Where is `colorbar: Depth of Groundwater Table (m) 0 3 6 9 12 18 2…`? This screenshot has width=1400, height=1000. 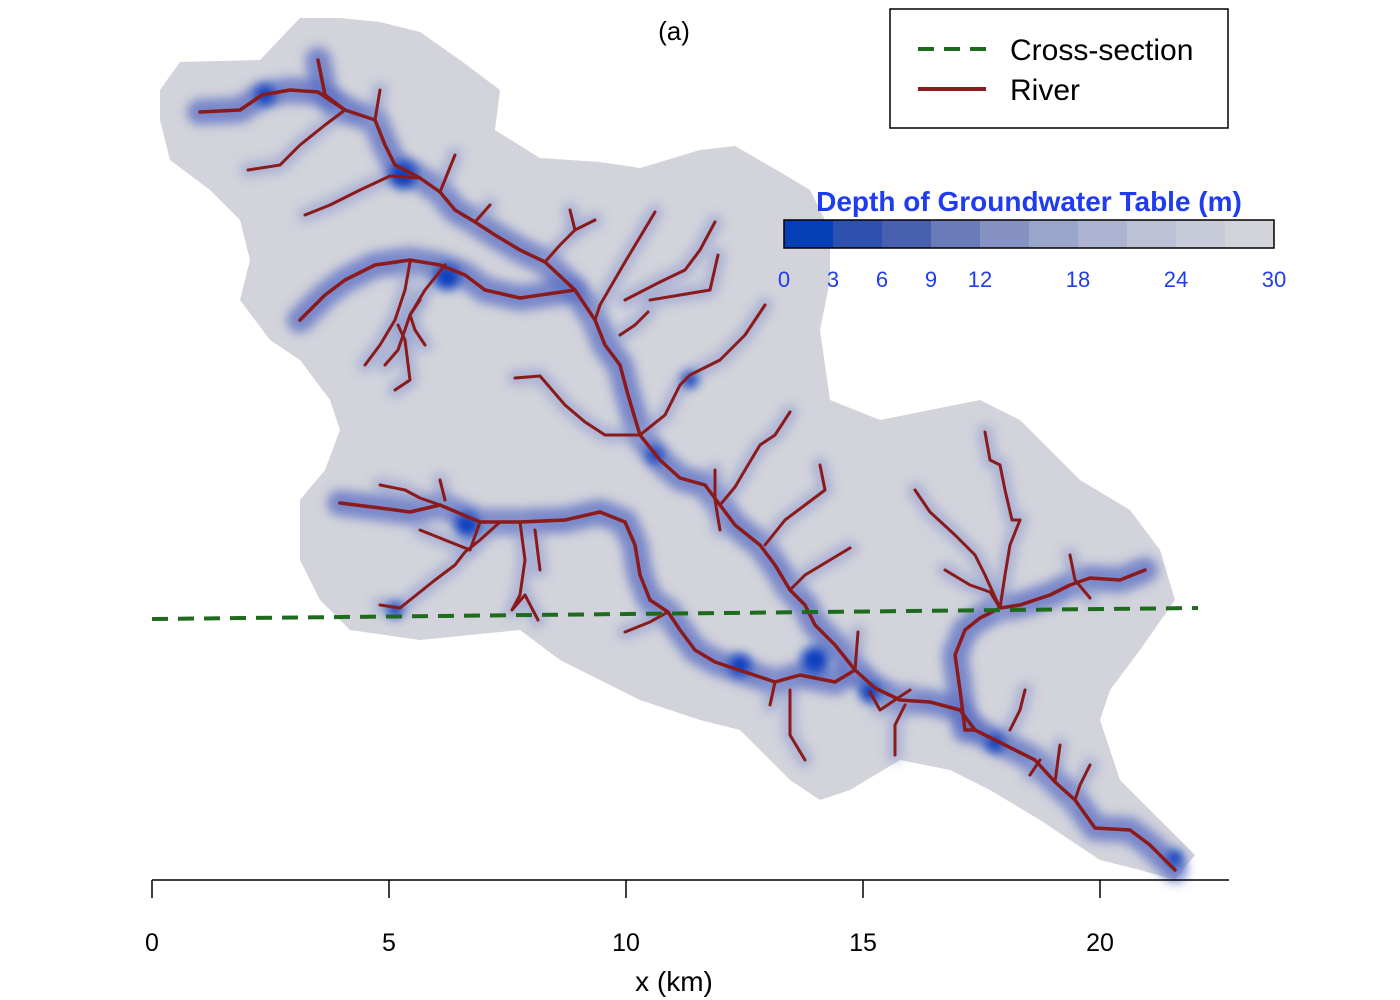 colorbar: Depth of Groundwater Table (m) 0 3 6 9 12 18 2… is located at coordinates (1032, 239).